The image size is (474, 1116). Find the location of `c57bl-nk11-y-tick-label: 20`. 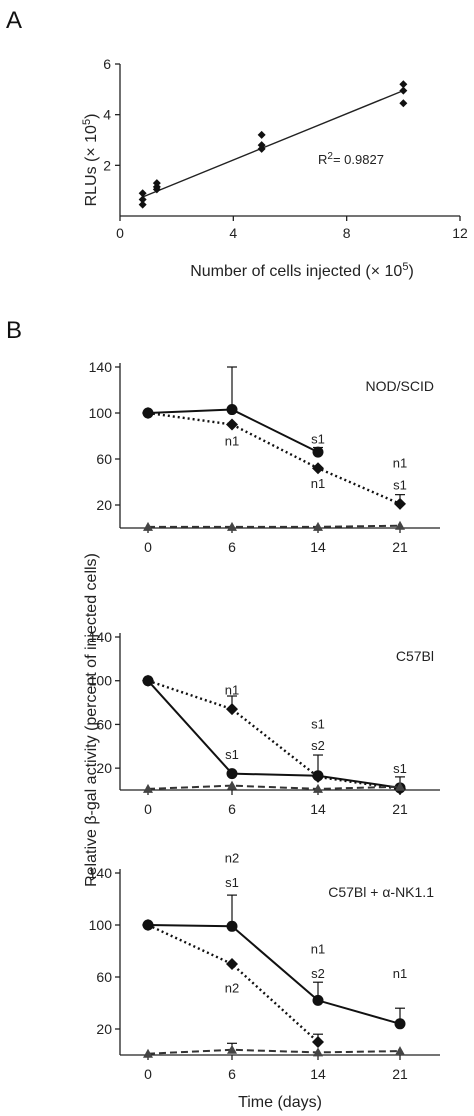

c57bl-nk11-y-tick-label: 20 is located at coordinates (104, 1029).